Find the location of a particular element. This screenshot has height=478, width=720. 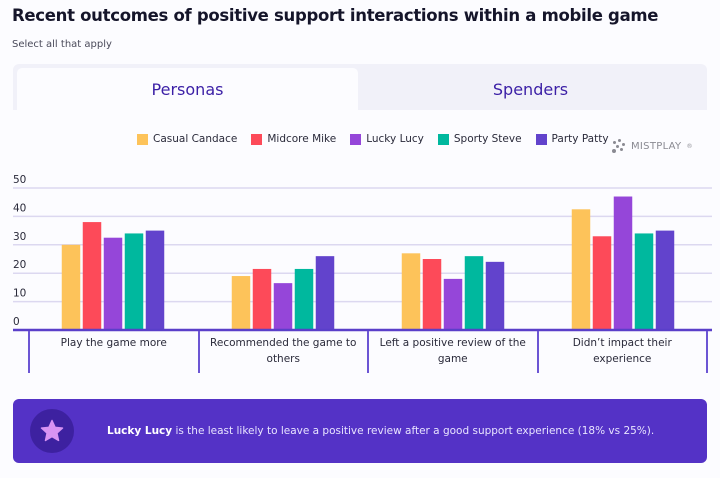

y-axis-ticks: 0 10 20 30 40 50 is located at coordinates (19, 251).